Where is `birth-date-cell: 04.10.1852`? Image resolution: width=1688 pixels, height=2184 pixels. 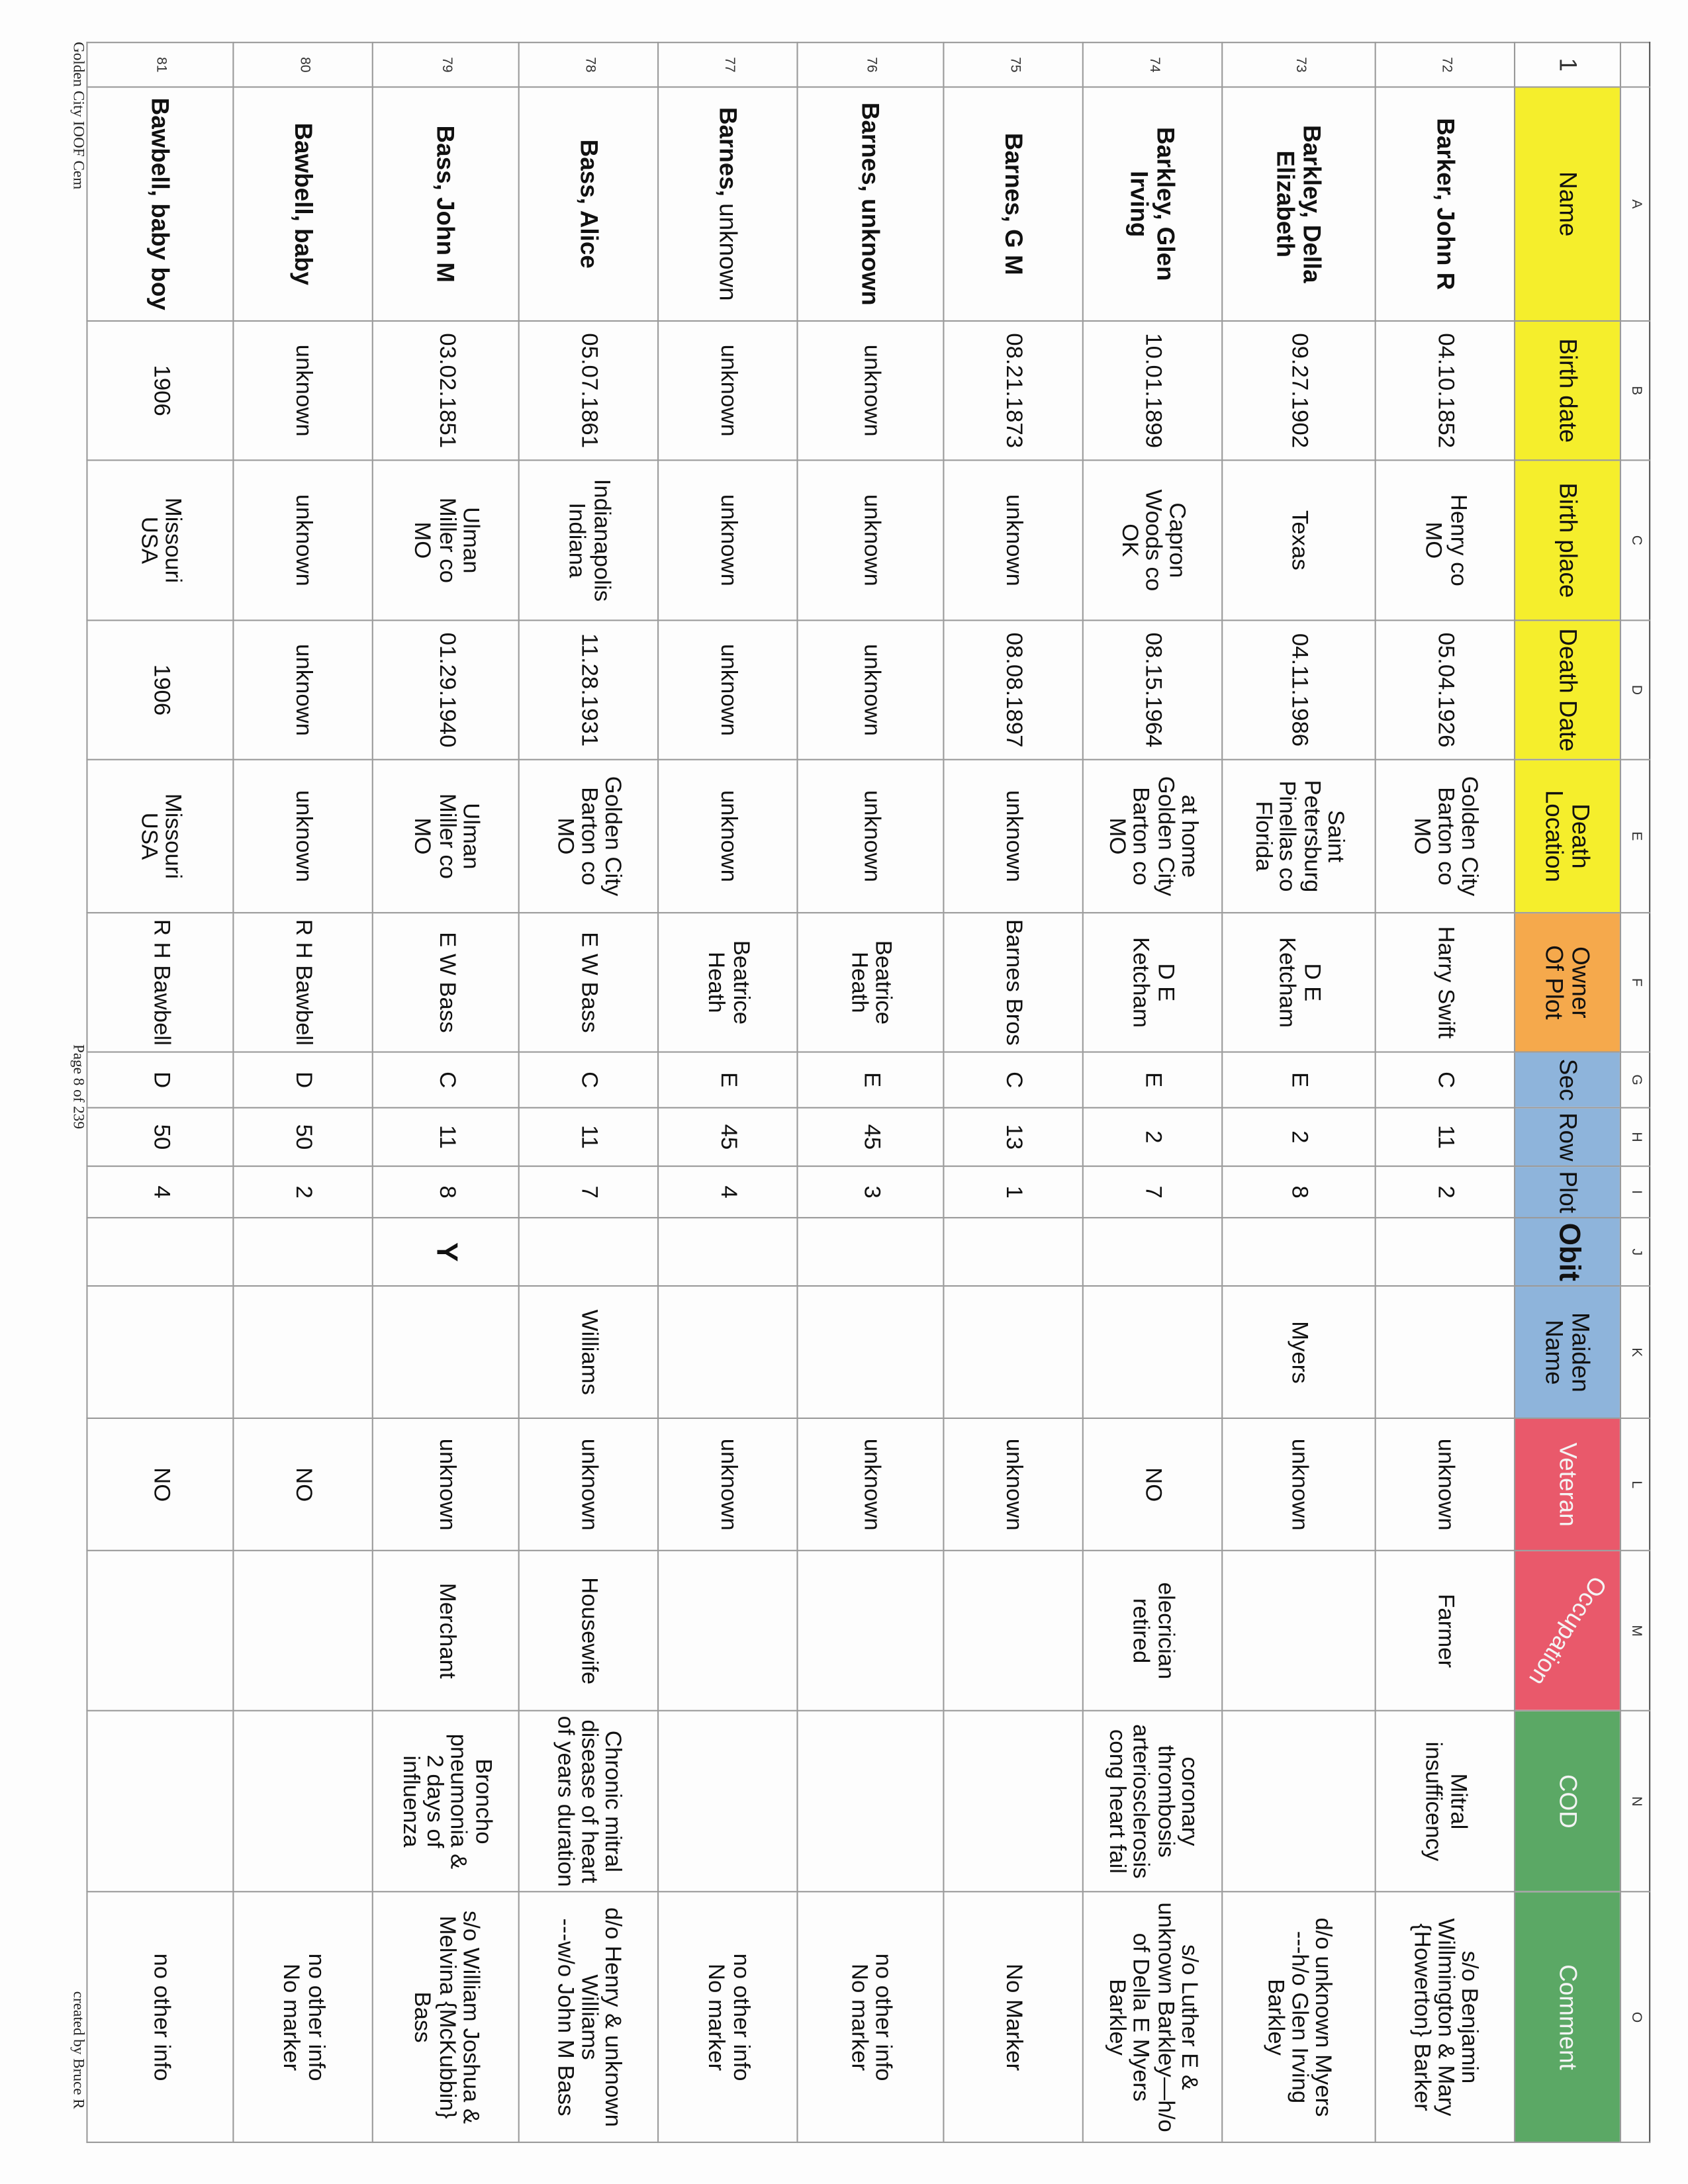
birth-date-cell: 04.10.1852 is located at coordinates (1445, 390).